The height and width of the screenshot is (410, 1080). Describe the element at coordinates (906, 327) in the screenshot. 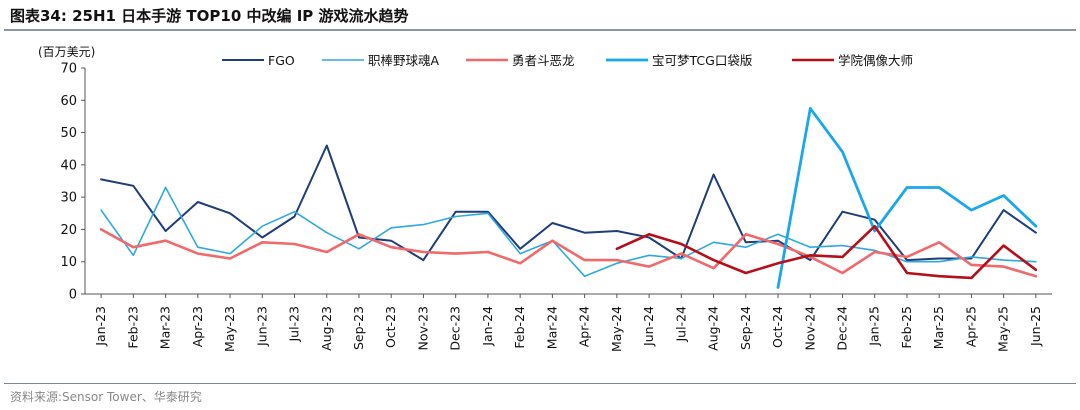

I see `x-tick-label: Feb-25` at that location.